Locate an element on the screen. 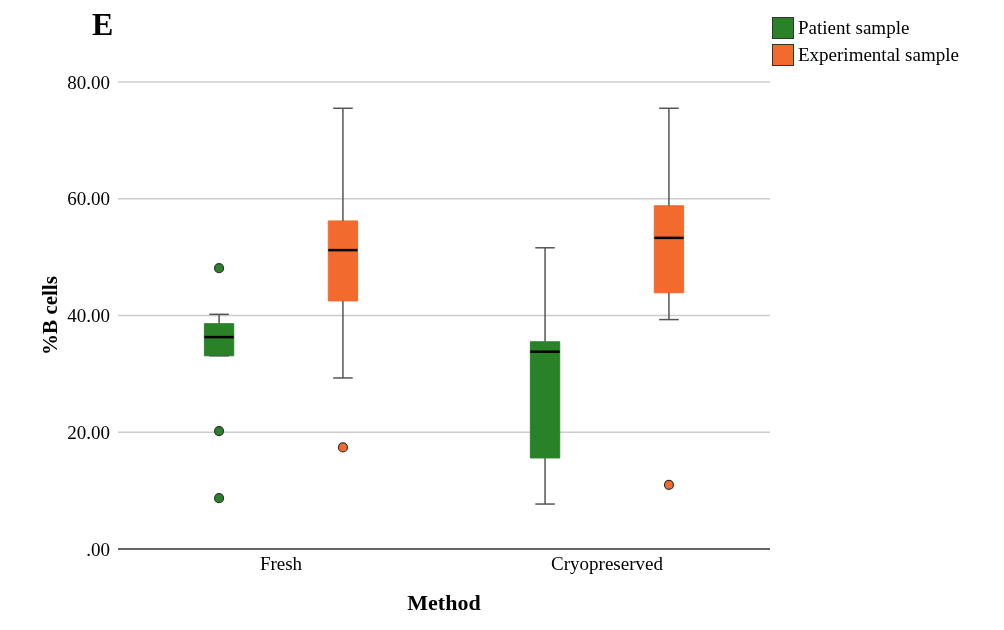 The image size is (1004, 630). x-tick-label: Fresh is located at coordinates (281, 564).